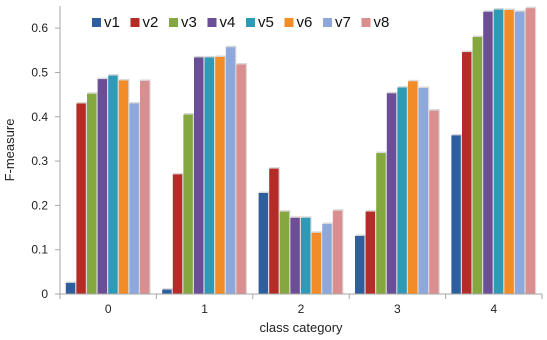 The width and height of the screenshot is (547, 340). Describe the element at coordinates (96, 22) in the screenshot. I see `legend-swatch-v1` at that location.